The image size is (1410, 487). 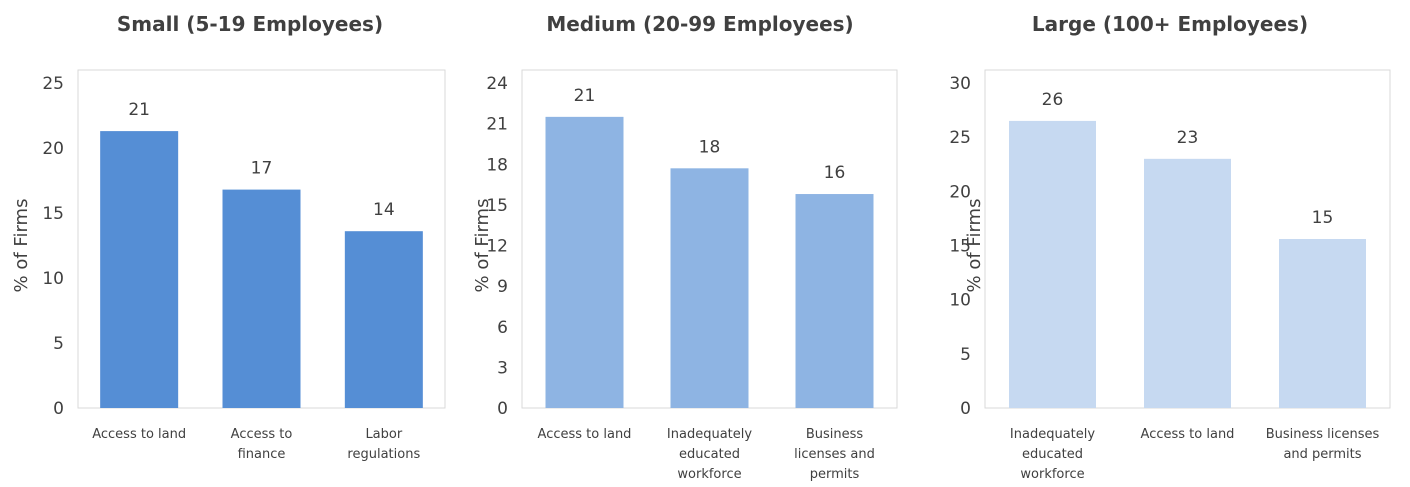 I want to click on y-tick-label: 21, so click(x=497, y=125).